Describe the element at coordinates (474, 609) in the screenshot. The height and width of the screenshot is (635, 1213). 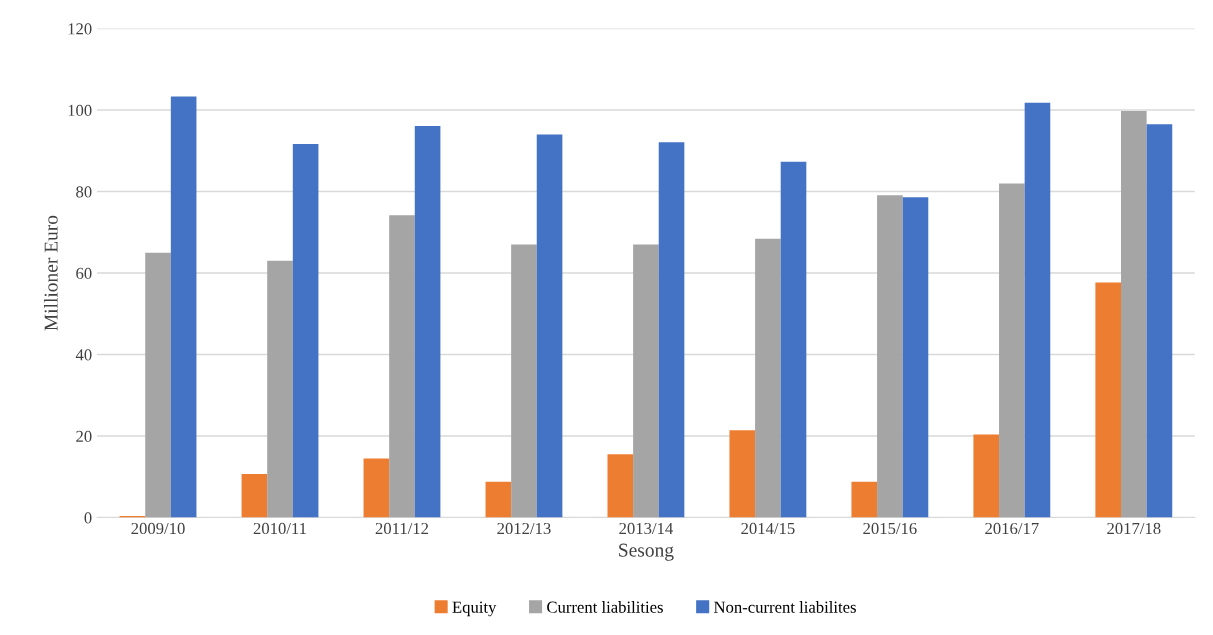
I see `legend-label: Equity` at that location.